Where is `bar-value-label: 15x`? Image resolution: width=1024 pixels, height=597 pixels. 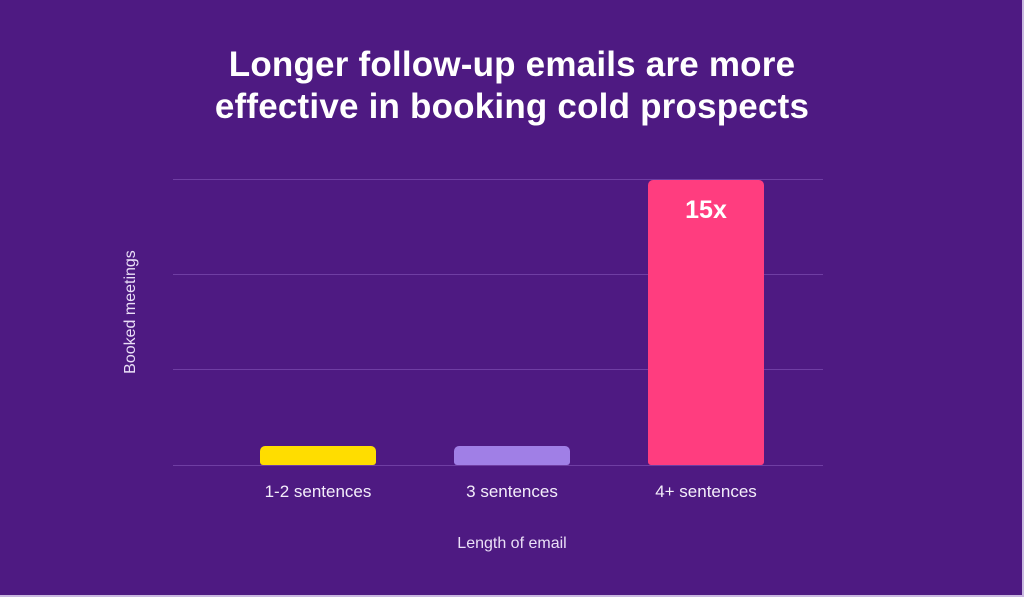 bar-value-label: 15x is located at coordinates (706, 210).